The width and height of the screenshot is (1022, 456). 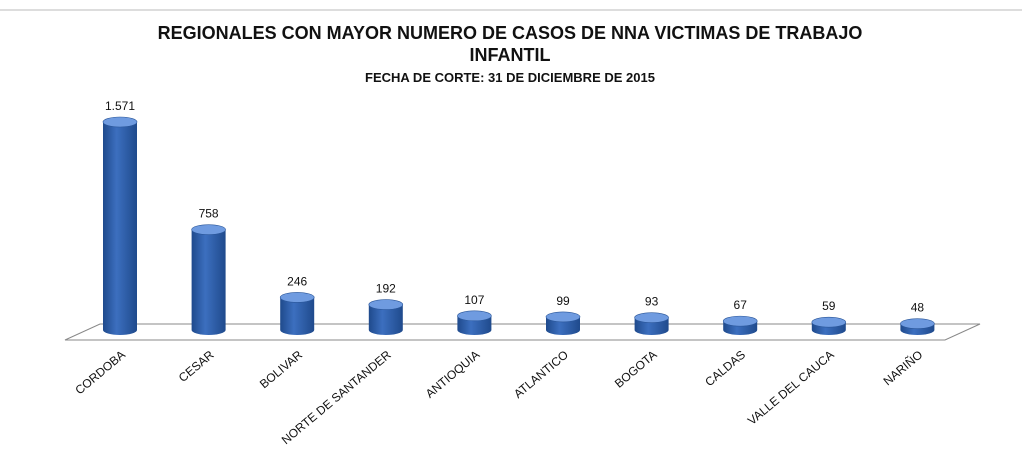 What do you see at coordinates (297, 281) in the screenshot?
I see `data-label: 246` at bounding box center [297, 281].